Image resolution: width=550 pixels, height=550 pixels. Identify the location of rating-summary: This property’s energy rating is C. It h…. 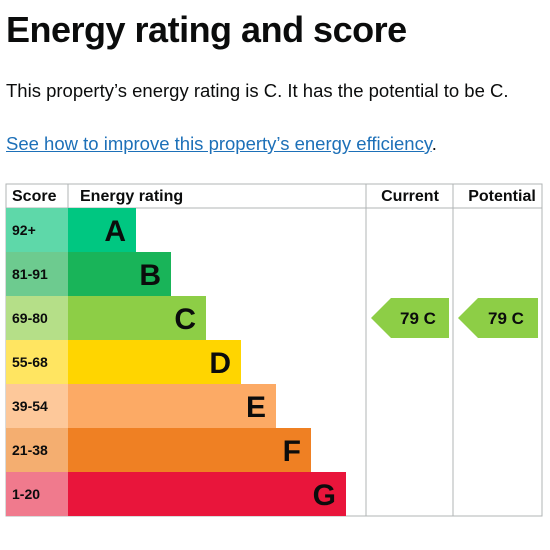
(257, 90).